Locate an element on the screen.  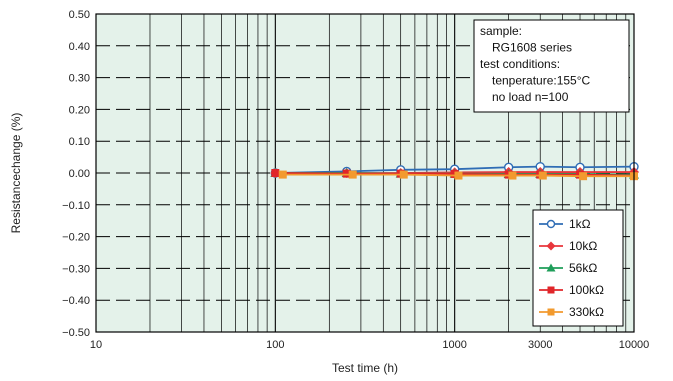
note-line: RG1608 series is located at coordinates (532, 48).